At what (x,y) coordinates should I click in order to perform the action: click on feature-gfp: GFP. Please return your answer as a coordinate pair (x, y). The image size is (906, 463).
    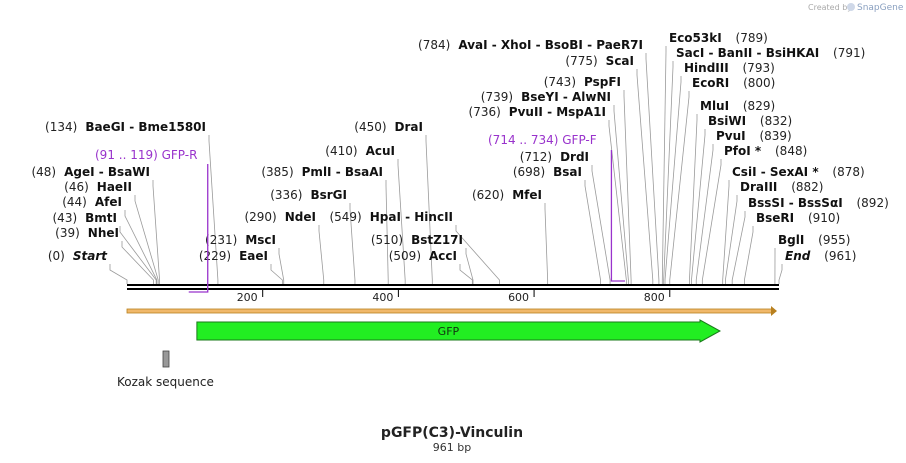
    Looking at the image, I should click on (459, 331).